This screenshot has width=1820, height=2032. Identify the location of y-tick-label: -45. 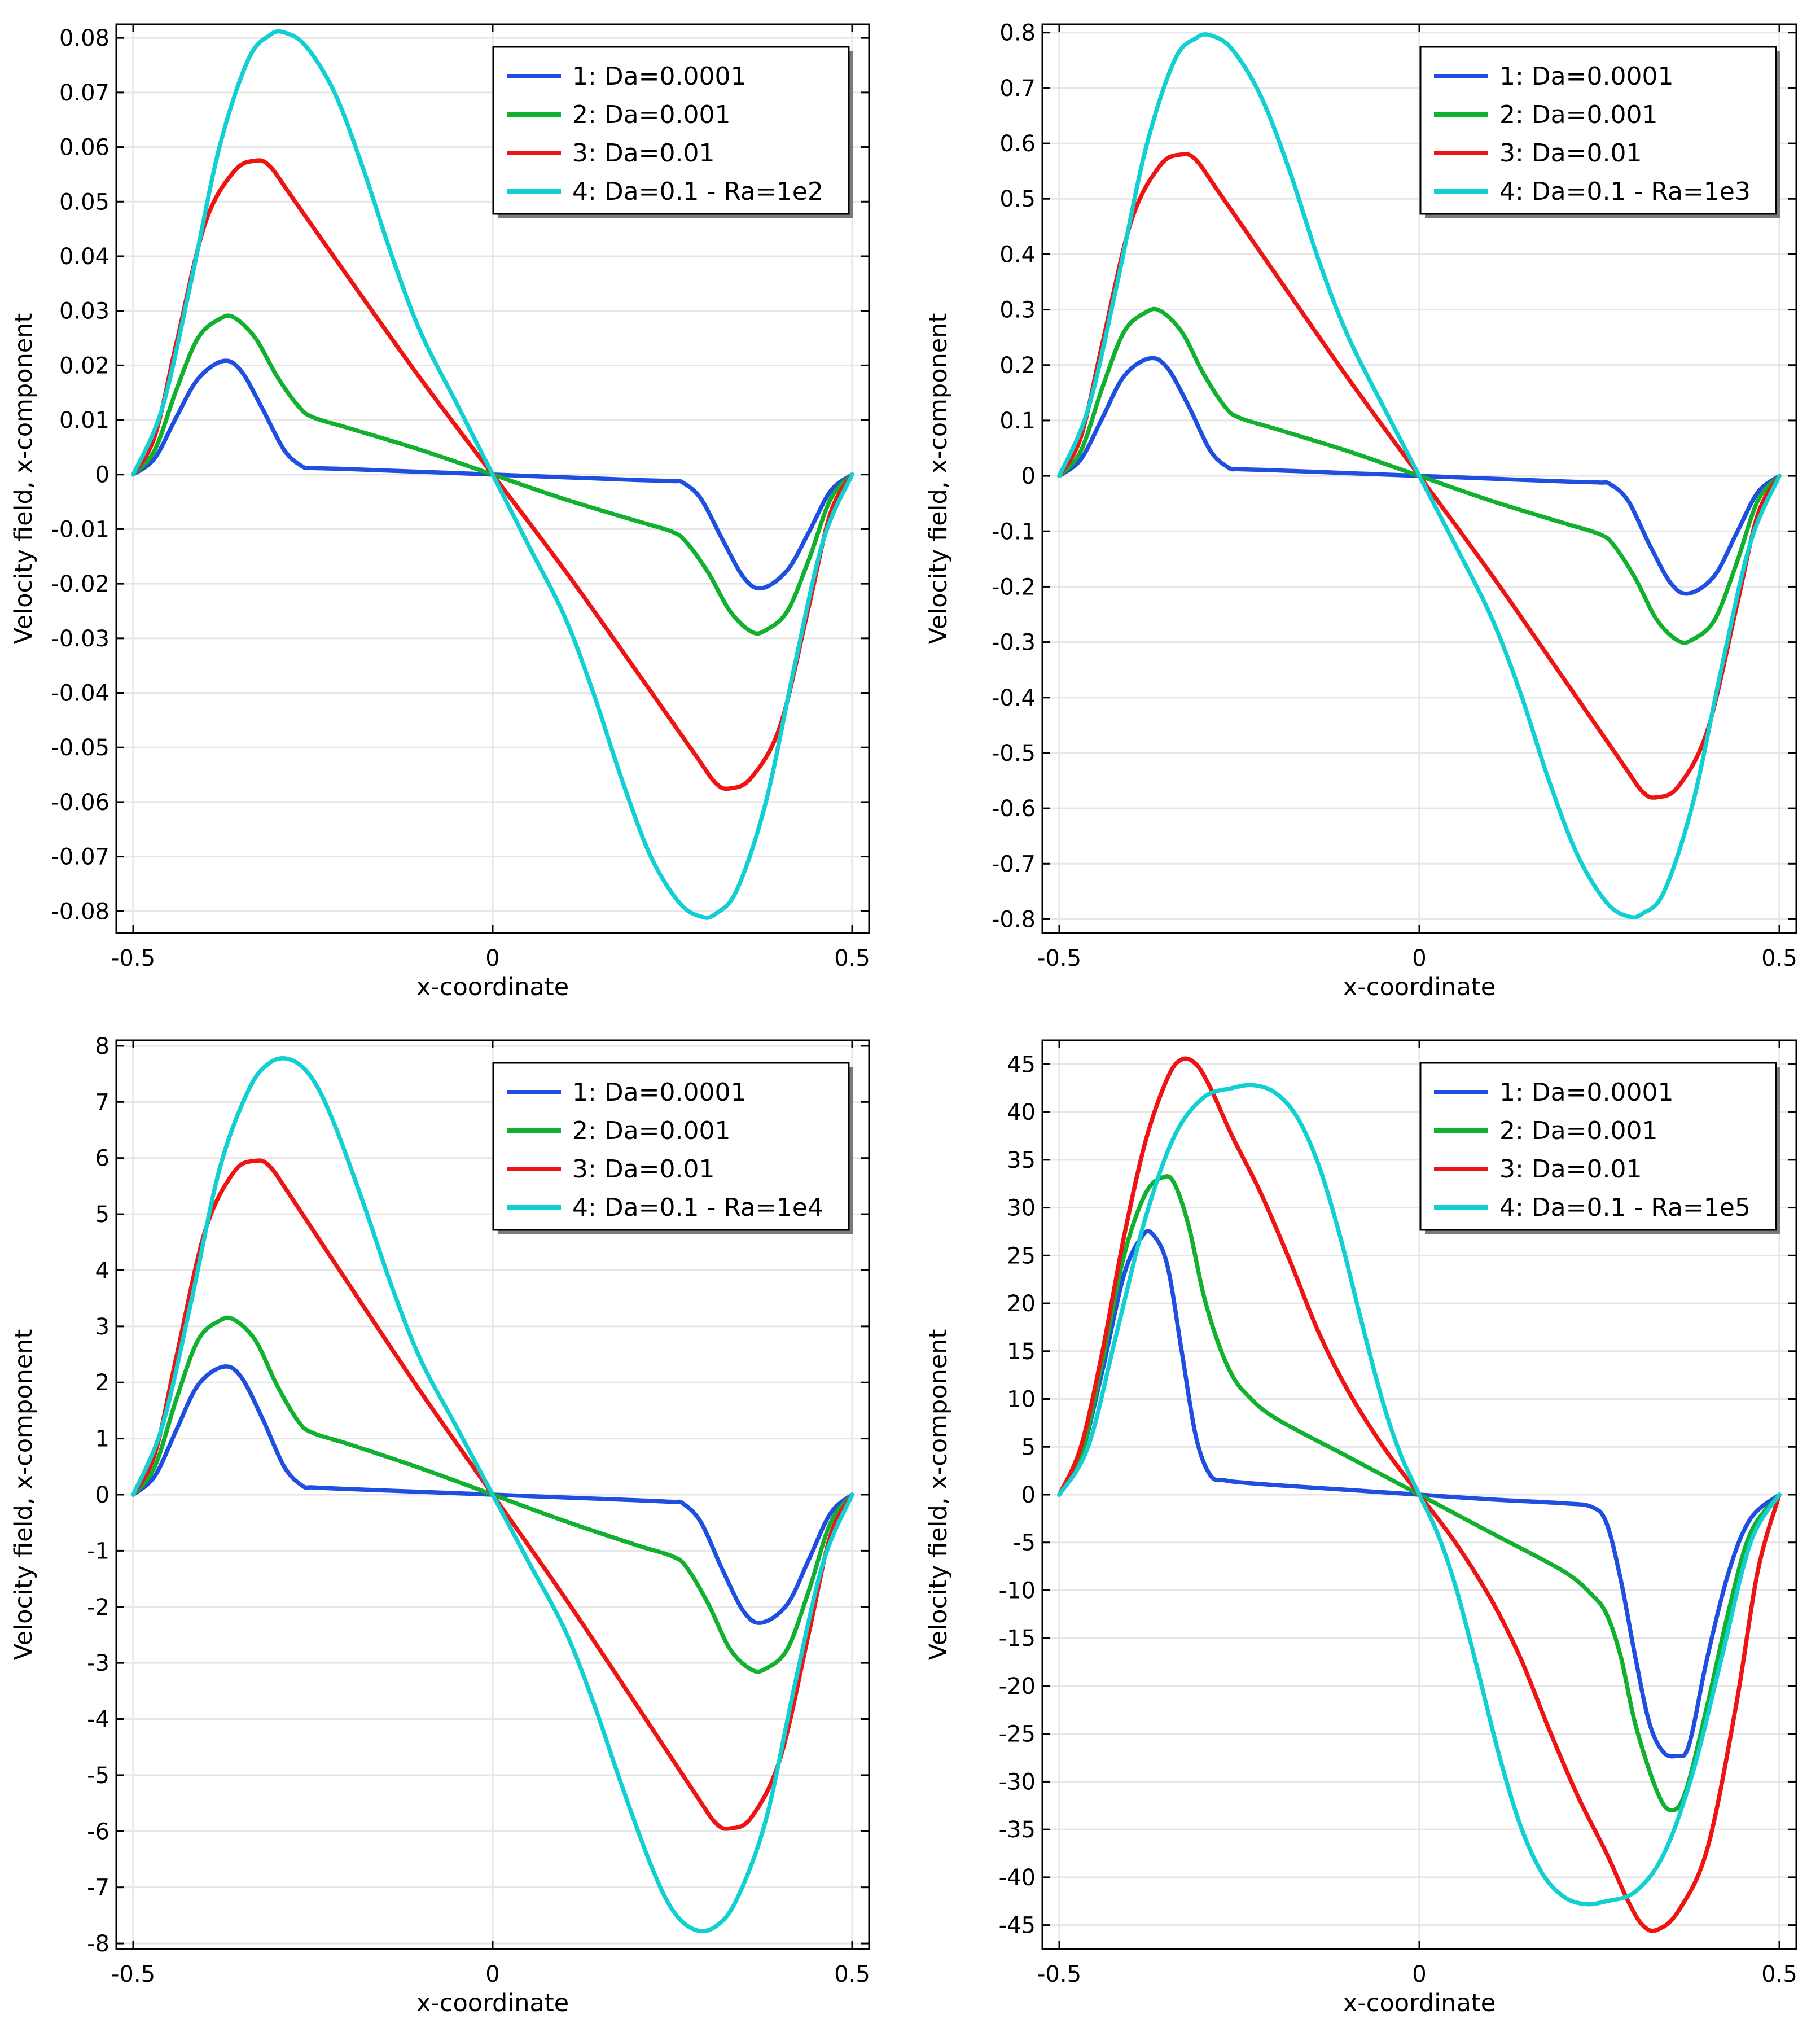
(1018, 1926).